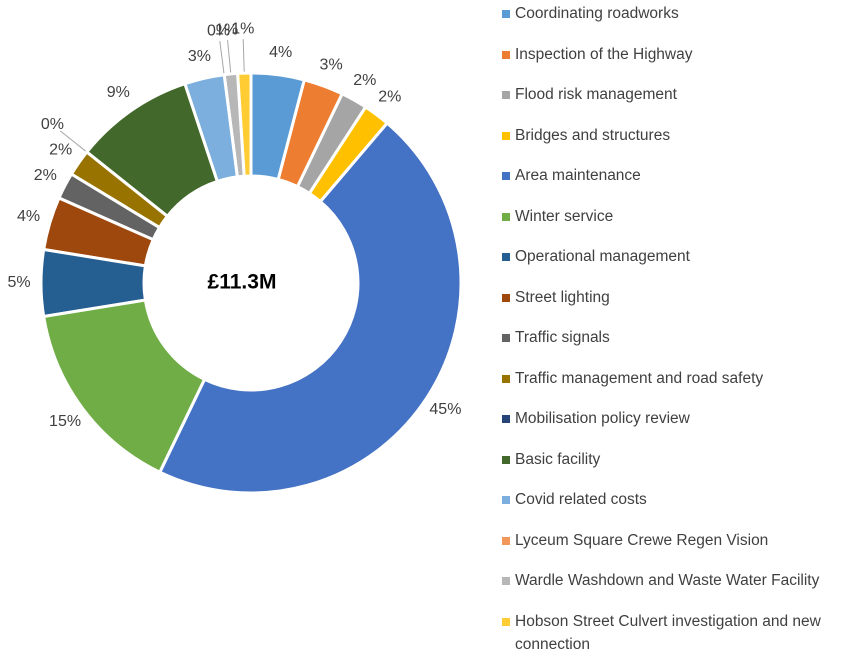 This screenshot has height=655, width=856. I want to click on legend-item: Traffic management and road safety, so click(676, 387).